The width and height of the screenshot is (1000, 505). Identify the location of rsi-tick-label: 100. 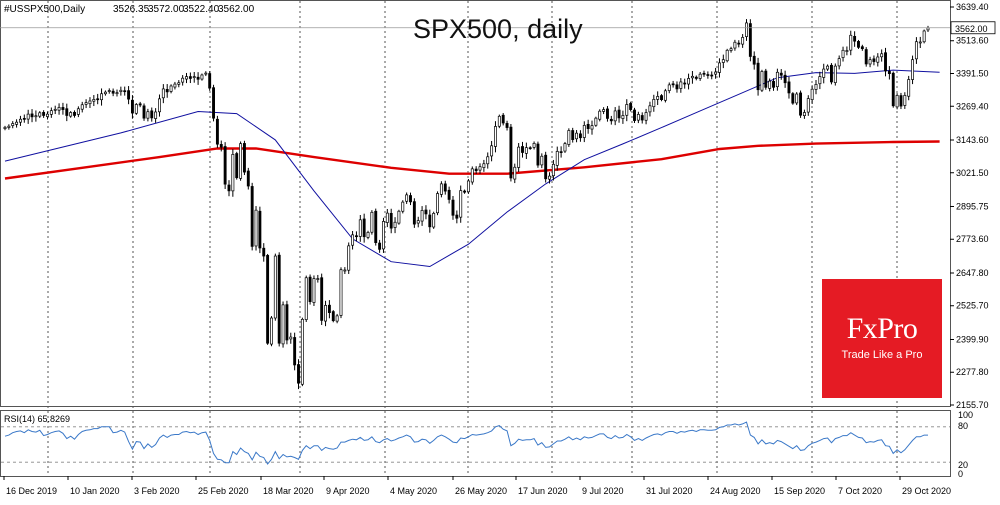
(965, 415).